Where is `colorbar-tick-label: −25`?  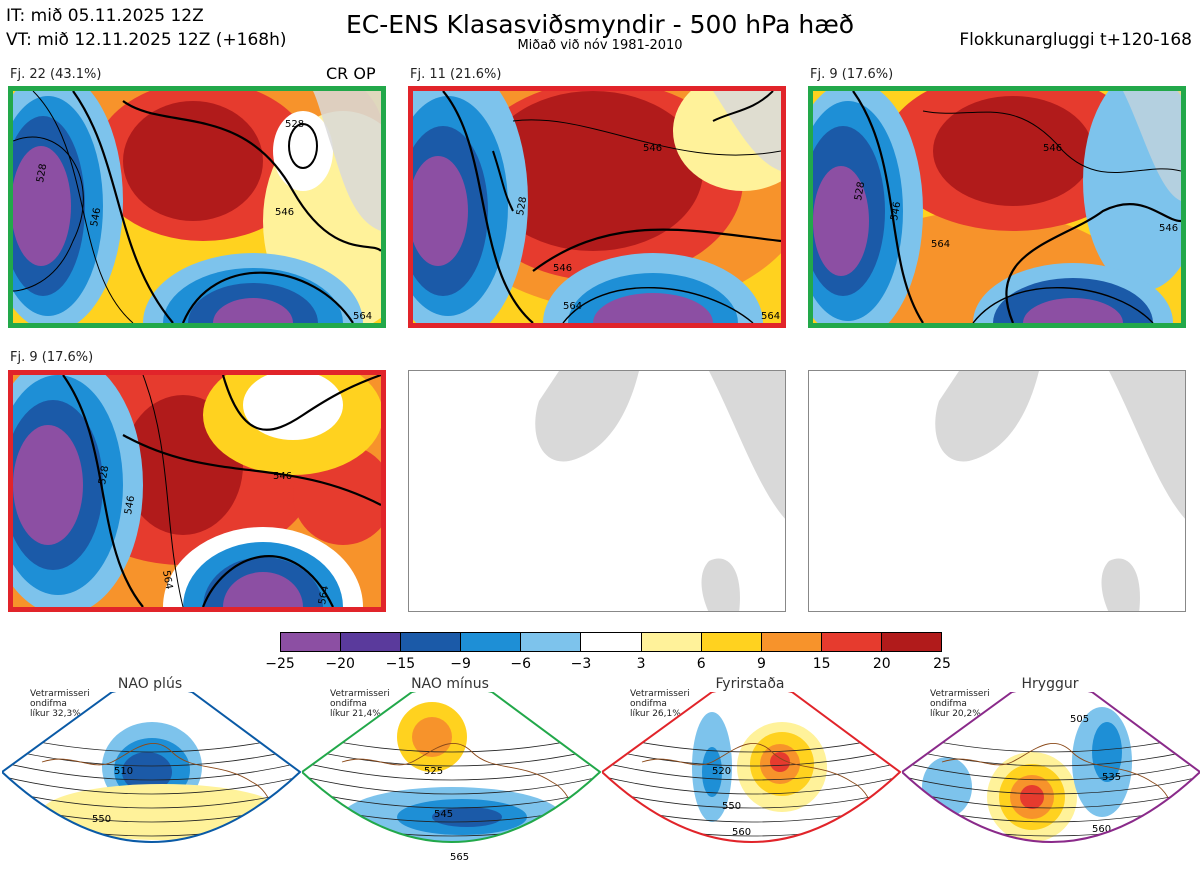 colorbar-tick-label: −25 is located at coordinates (280, 664).